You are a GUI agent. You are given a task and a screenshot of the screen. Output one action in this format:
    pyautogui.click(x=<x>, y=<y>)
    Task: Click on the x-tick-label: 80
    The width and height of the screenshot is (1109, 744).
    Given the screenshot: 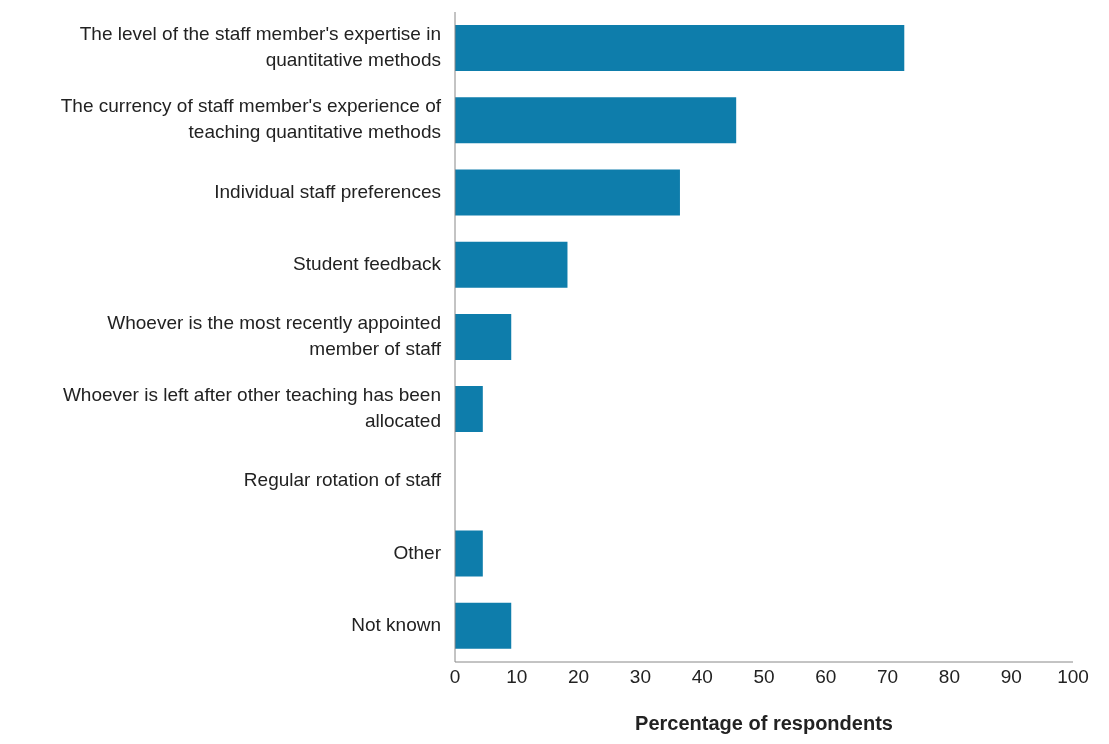 What is the action you would take?
    pyautogui.click(x=949, y=677)
    